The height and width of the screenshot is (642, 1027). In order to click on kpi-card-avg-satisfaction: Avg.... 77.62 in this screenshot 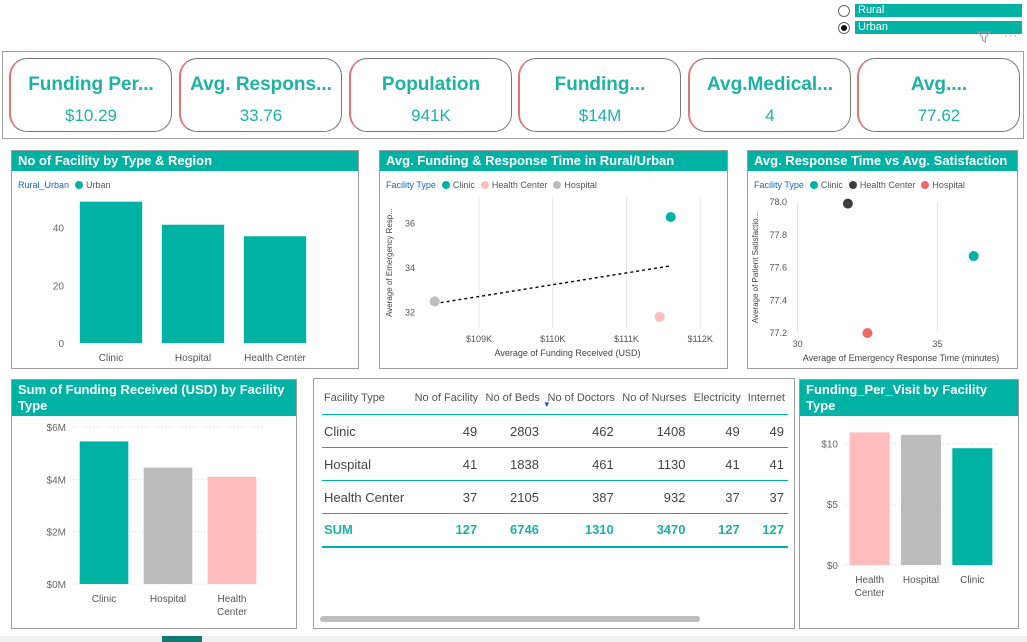, I will do `click(938, 95)`.